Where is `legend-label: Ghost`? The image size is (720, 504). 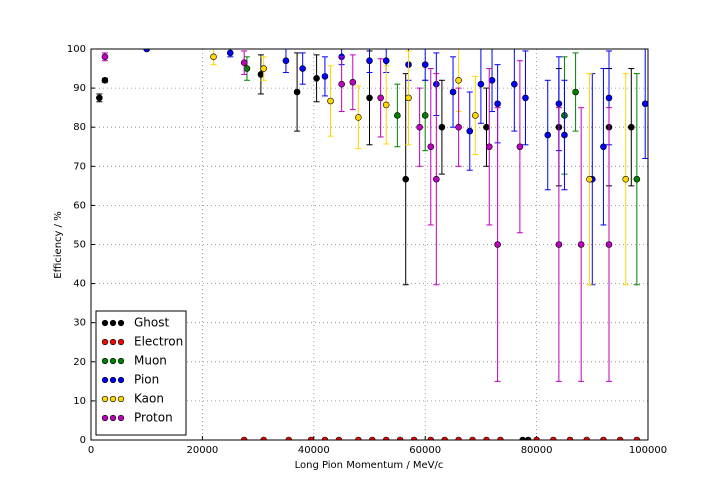
legend-label: Ghost is located at coordinates (151, 323).